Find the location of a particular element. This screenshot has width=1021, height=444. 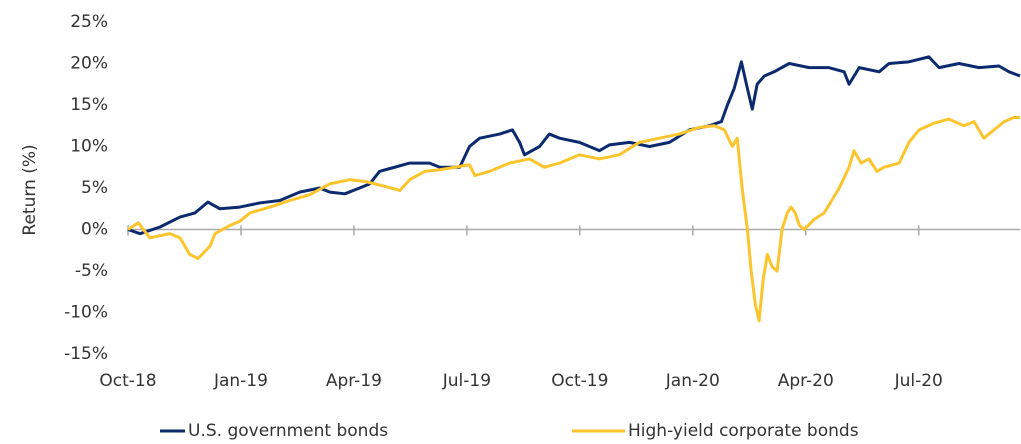

y-tick-label: 25% is located at coordinates (89, 22).